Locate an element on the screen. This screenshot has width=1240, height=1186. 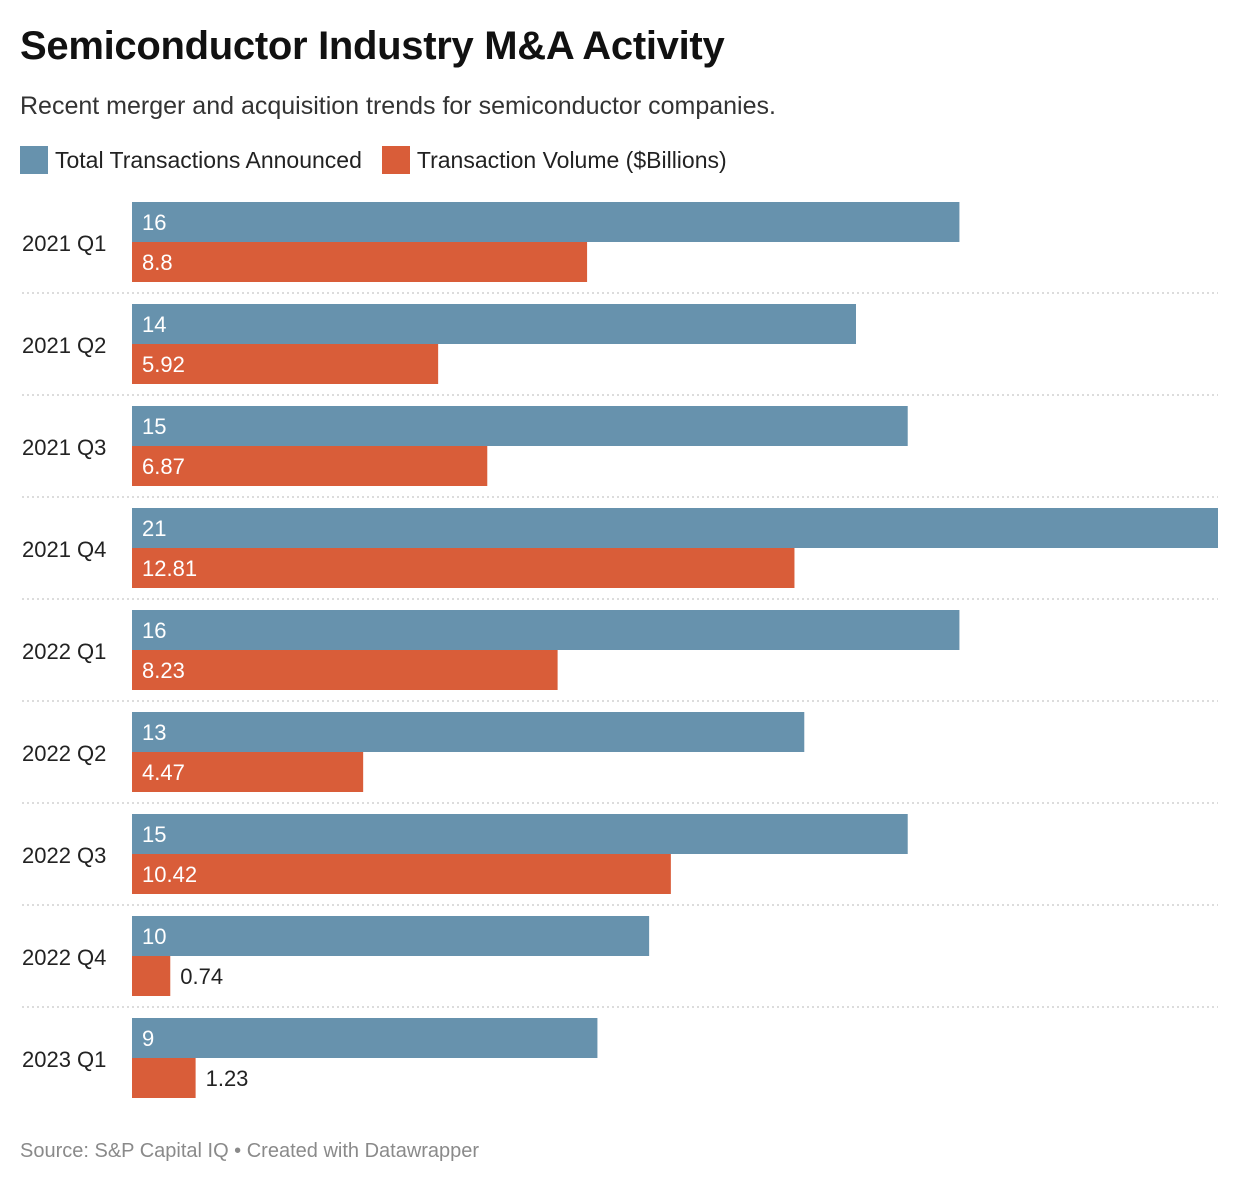
legend-item-transactions: Total Transactions Announced is located at coordinates (191, 160).